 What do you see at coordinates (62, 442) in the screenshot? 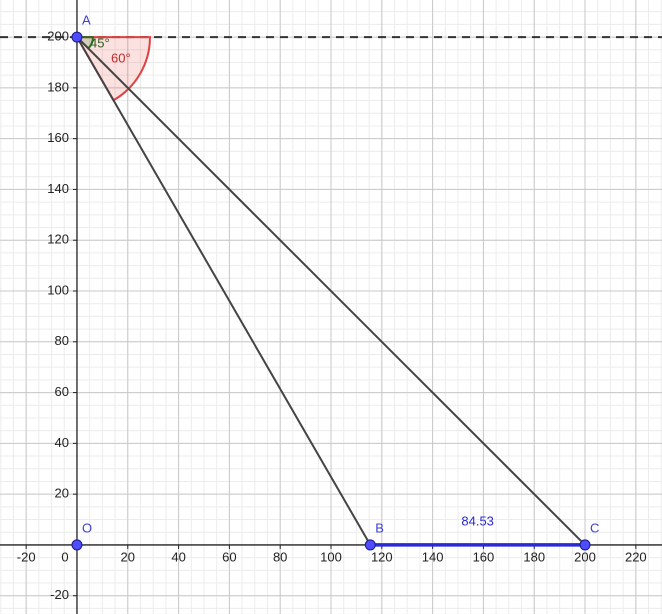
I see `y-tick-label: 40` at bounding box center [62, 442].